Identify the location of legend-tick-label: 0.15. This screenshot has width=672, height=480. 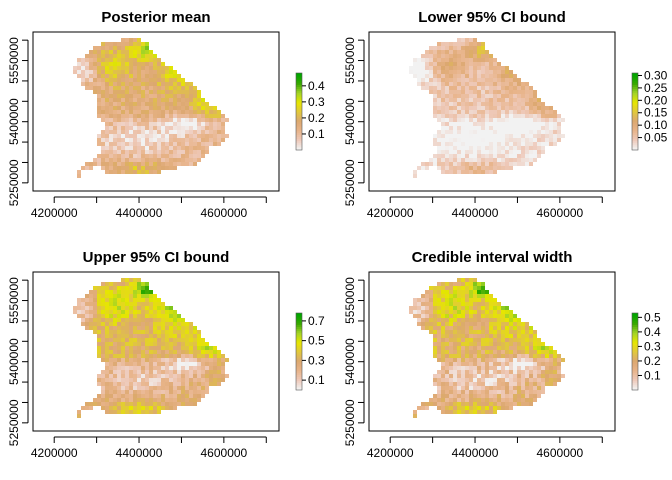
(656, 113).